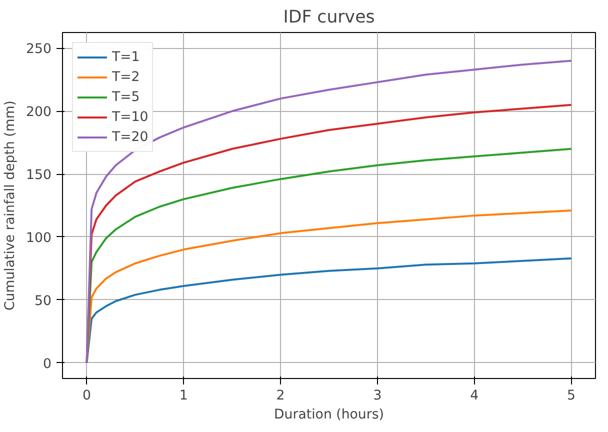  I want to click on y-tick-label: 100, so click(39, 238).